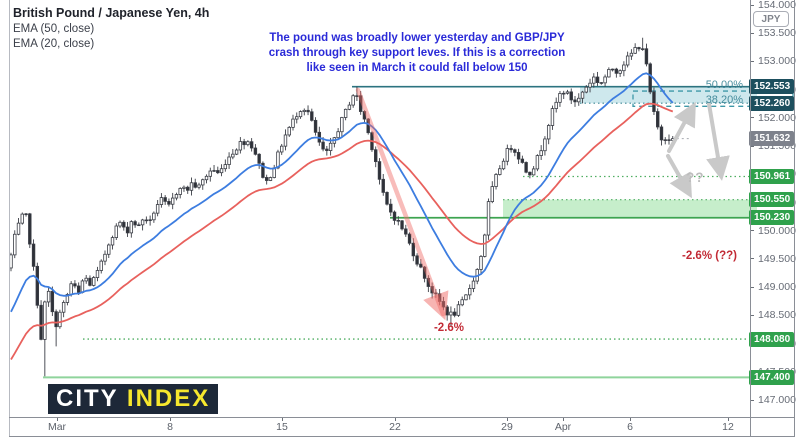 The image size is (801, 445). Describe the element at coordinates (709, 256) in the screenshot. I see `projected-drop-label: -2.6% (??)` at that location.